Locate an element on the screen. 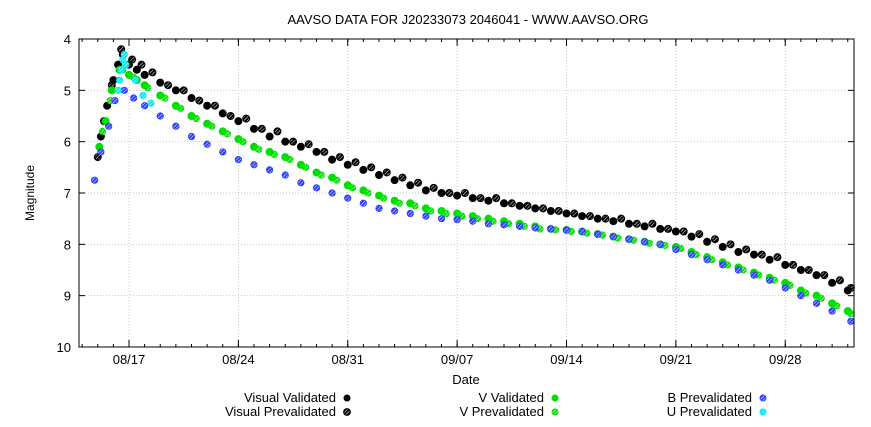 This screenshot has width=871, height=427. y-tick-label: 10 is located at coordinates (64, 347).